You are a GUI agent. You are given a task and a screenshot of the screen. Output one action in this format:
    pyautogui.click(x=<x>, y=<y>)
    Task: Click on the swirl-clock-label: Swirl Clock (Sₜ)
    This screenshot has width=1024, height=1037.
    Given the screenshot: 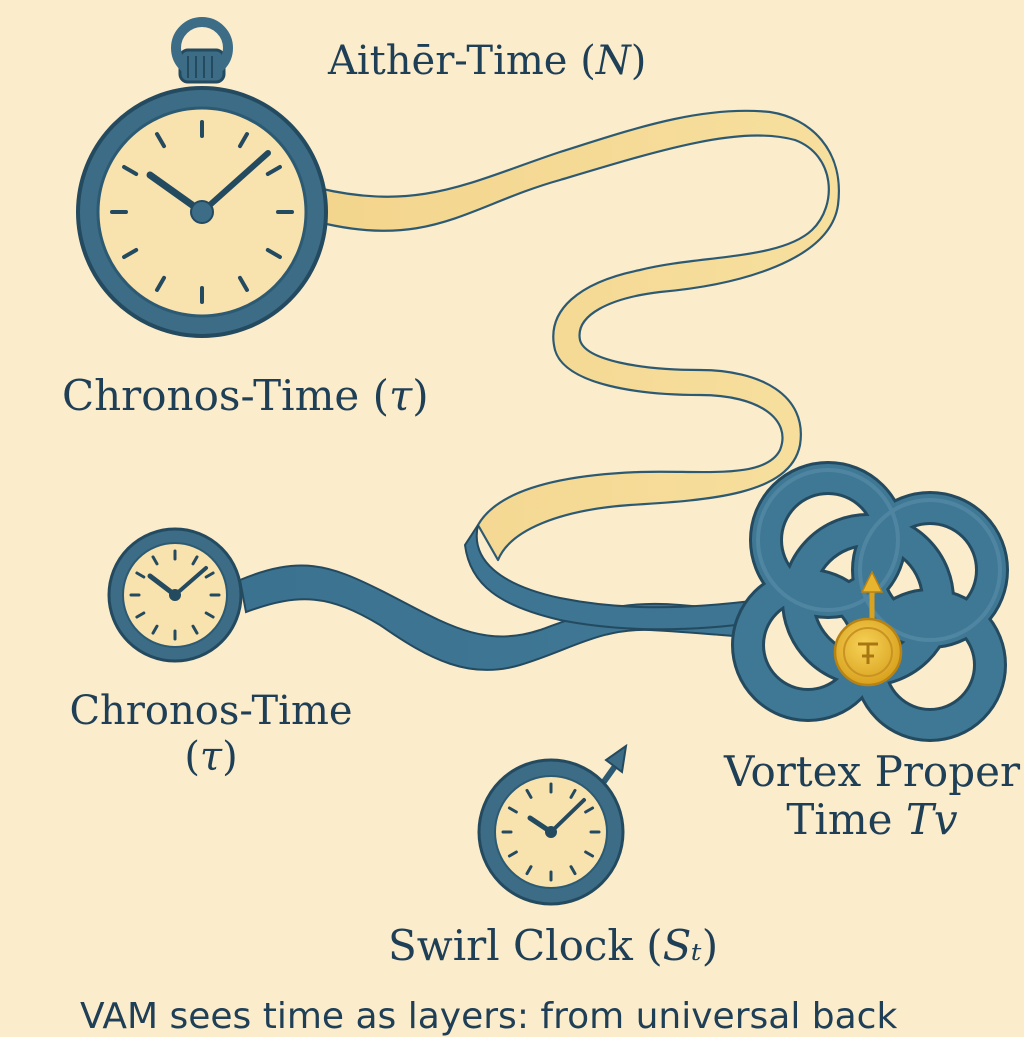 What is the action you would take?
    pyautogui.click(x=553, y=945)
    